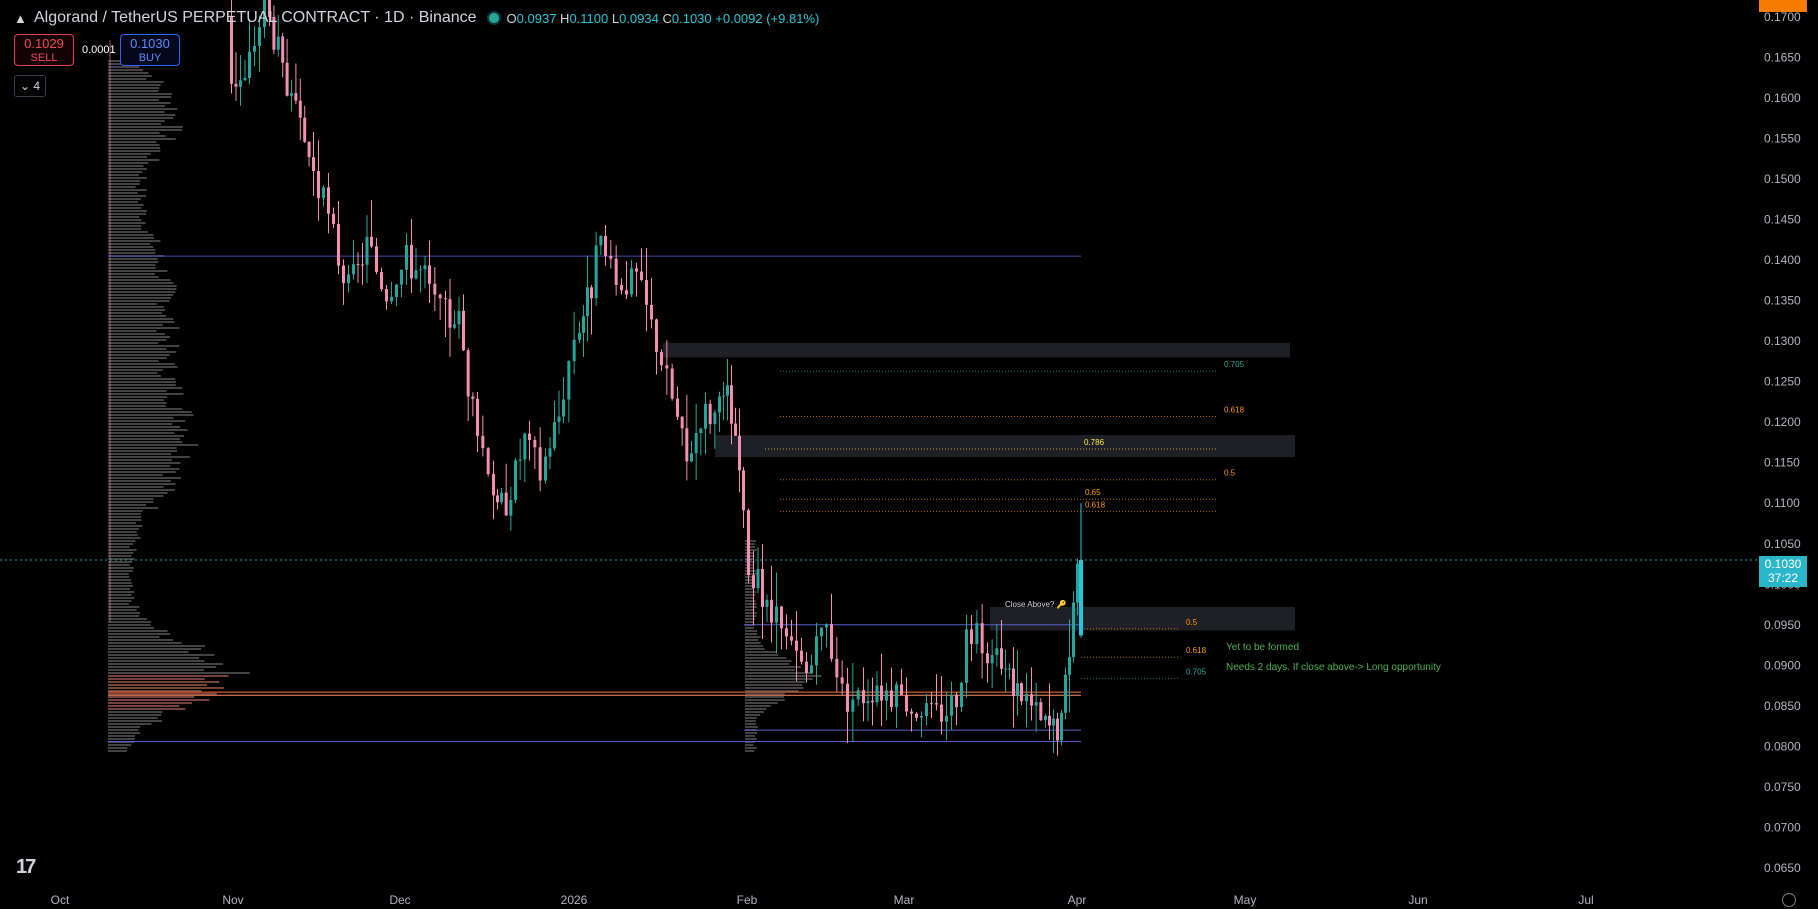 This screenshot has width=1818, height=909. I want to click on y-tick-label: 0.0800, so click(1782, 746).